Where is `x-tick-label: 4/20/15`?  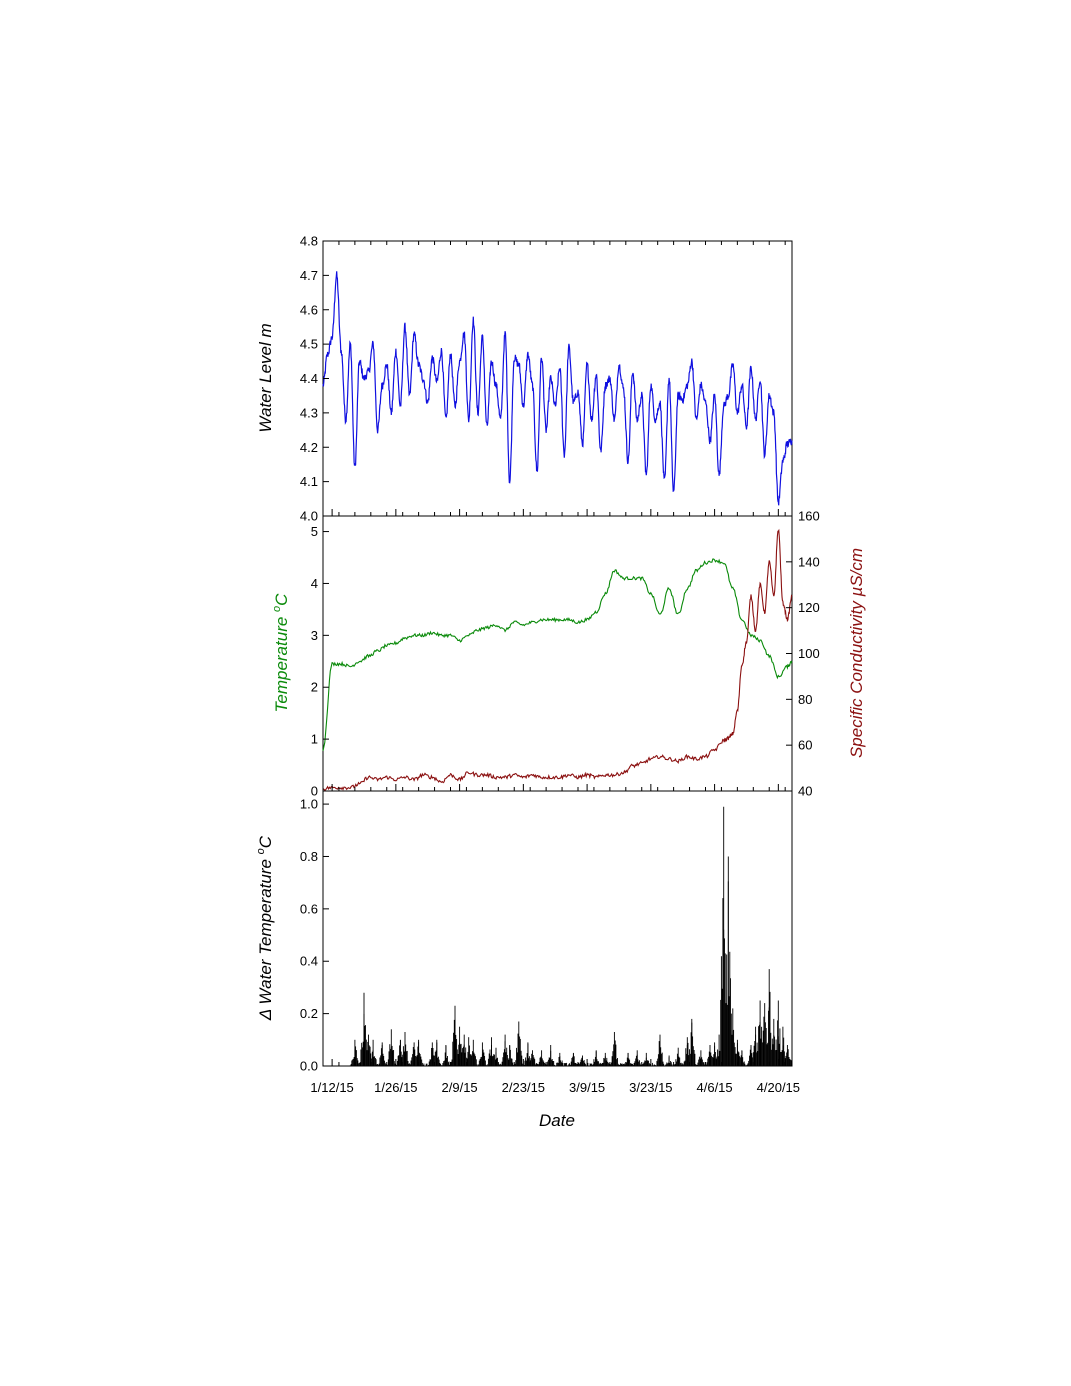 x-tick-label: 4/20/15 is located at coordinates (778, 1087).